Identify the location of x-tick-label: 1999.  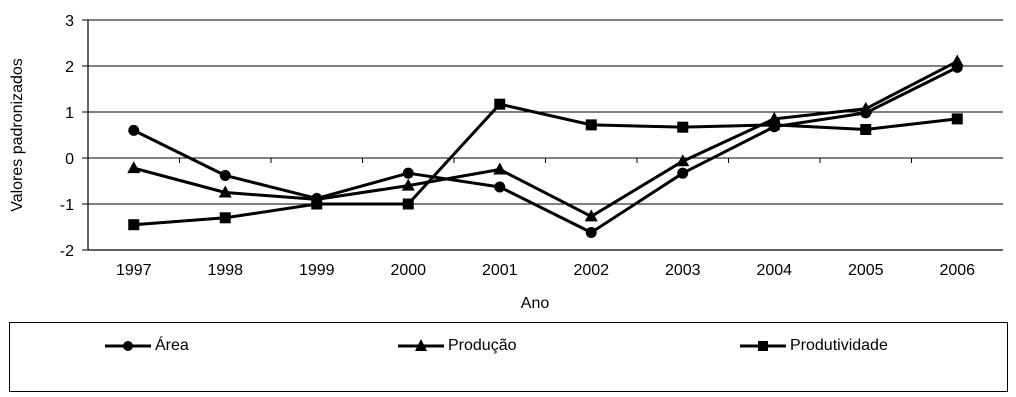
(317, 270).